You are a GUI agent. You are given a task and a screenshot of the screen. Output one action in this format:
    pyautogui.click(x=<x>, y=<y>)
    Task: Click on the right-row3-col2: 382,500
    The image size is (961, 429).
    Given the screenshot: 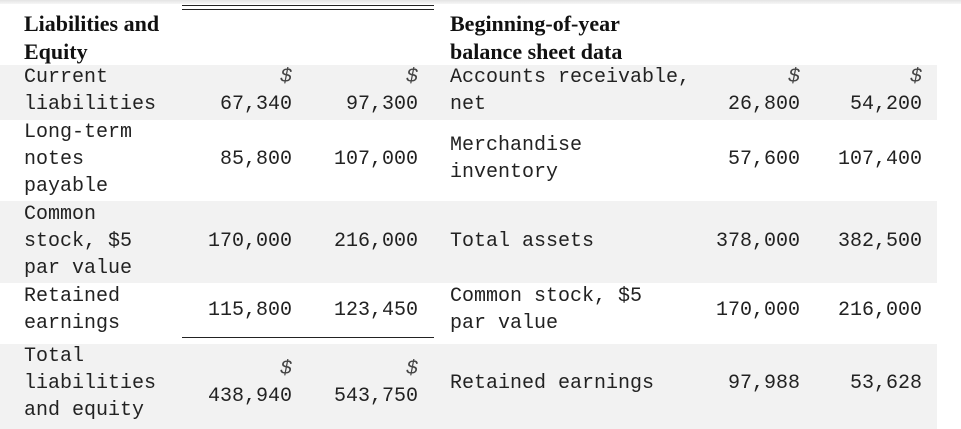 What is the action you would take?
    pyautogui.click(x=879, y=241)
    